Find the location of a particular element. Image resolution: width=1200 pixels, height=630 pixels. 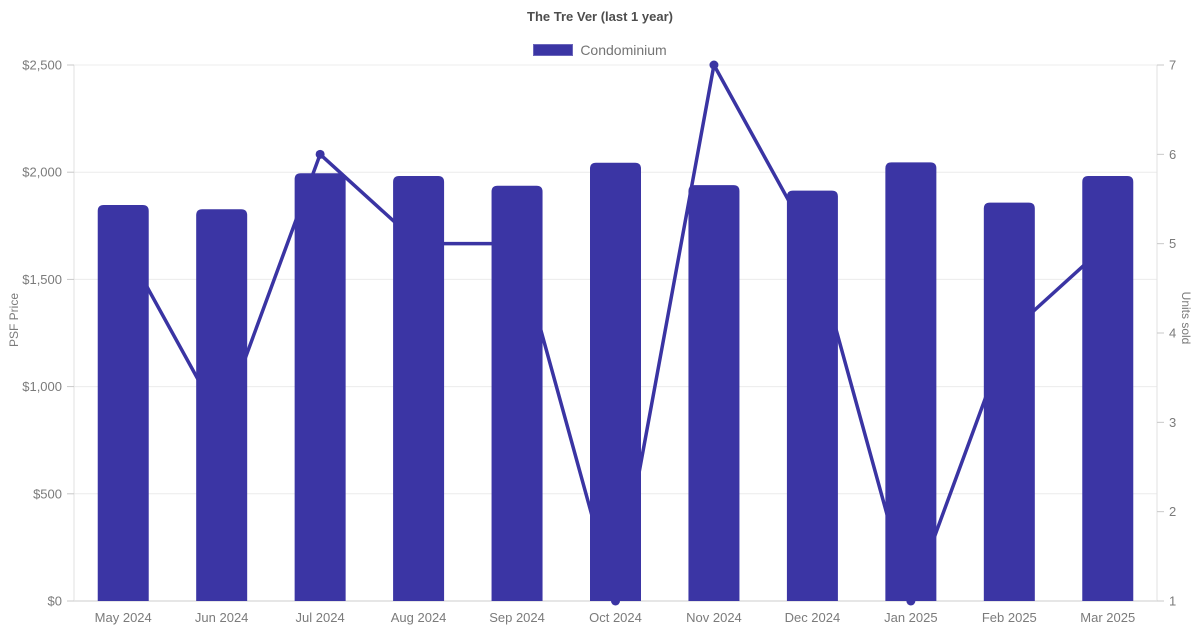

x-axis-tick-label: Oct 2024 is located at coordinates (615, 617).